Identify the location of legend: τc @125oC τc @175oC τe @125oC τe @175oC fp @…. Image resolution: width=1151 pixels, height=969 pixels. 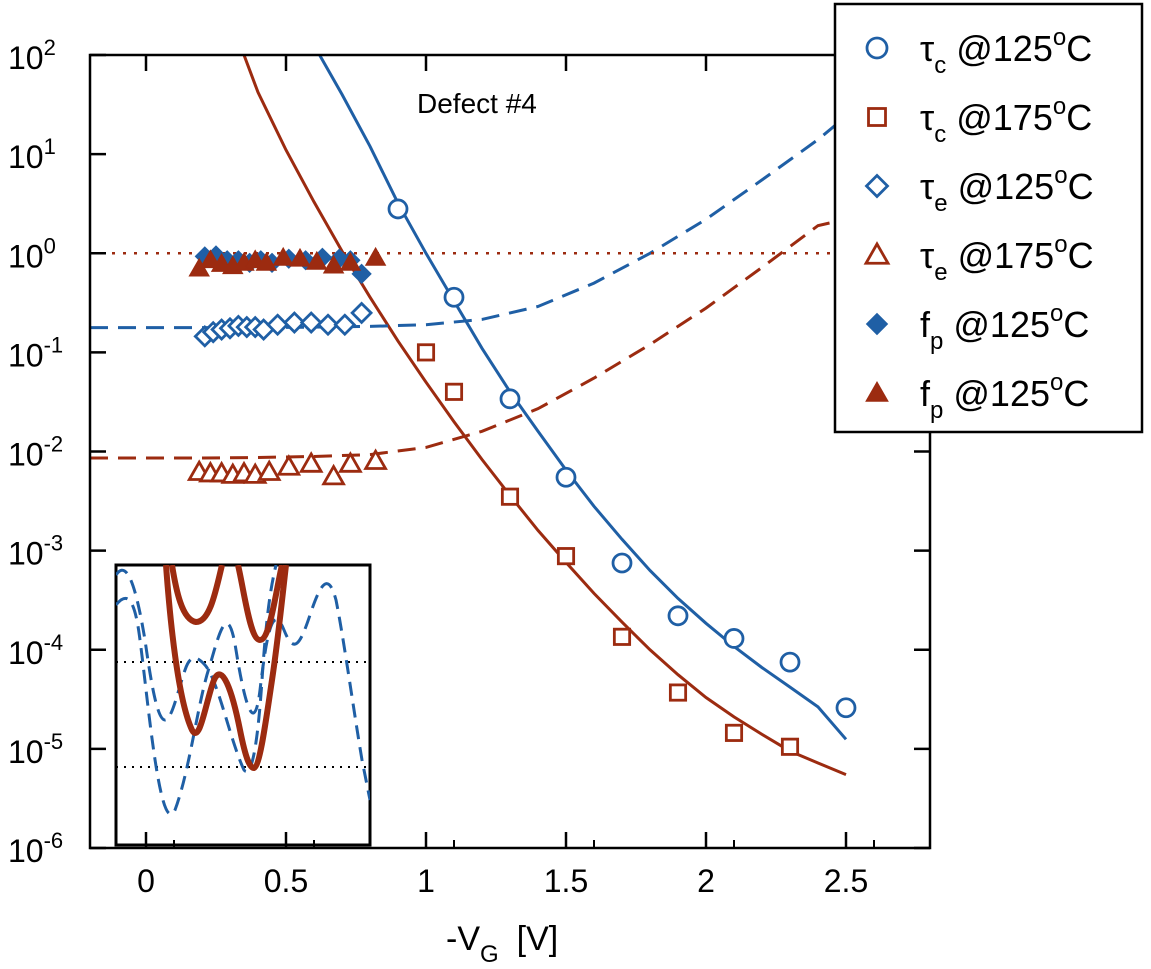
(988, 218).